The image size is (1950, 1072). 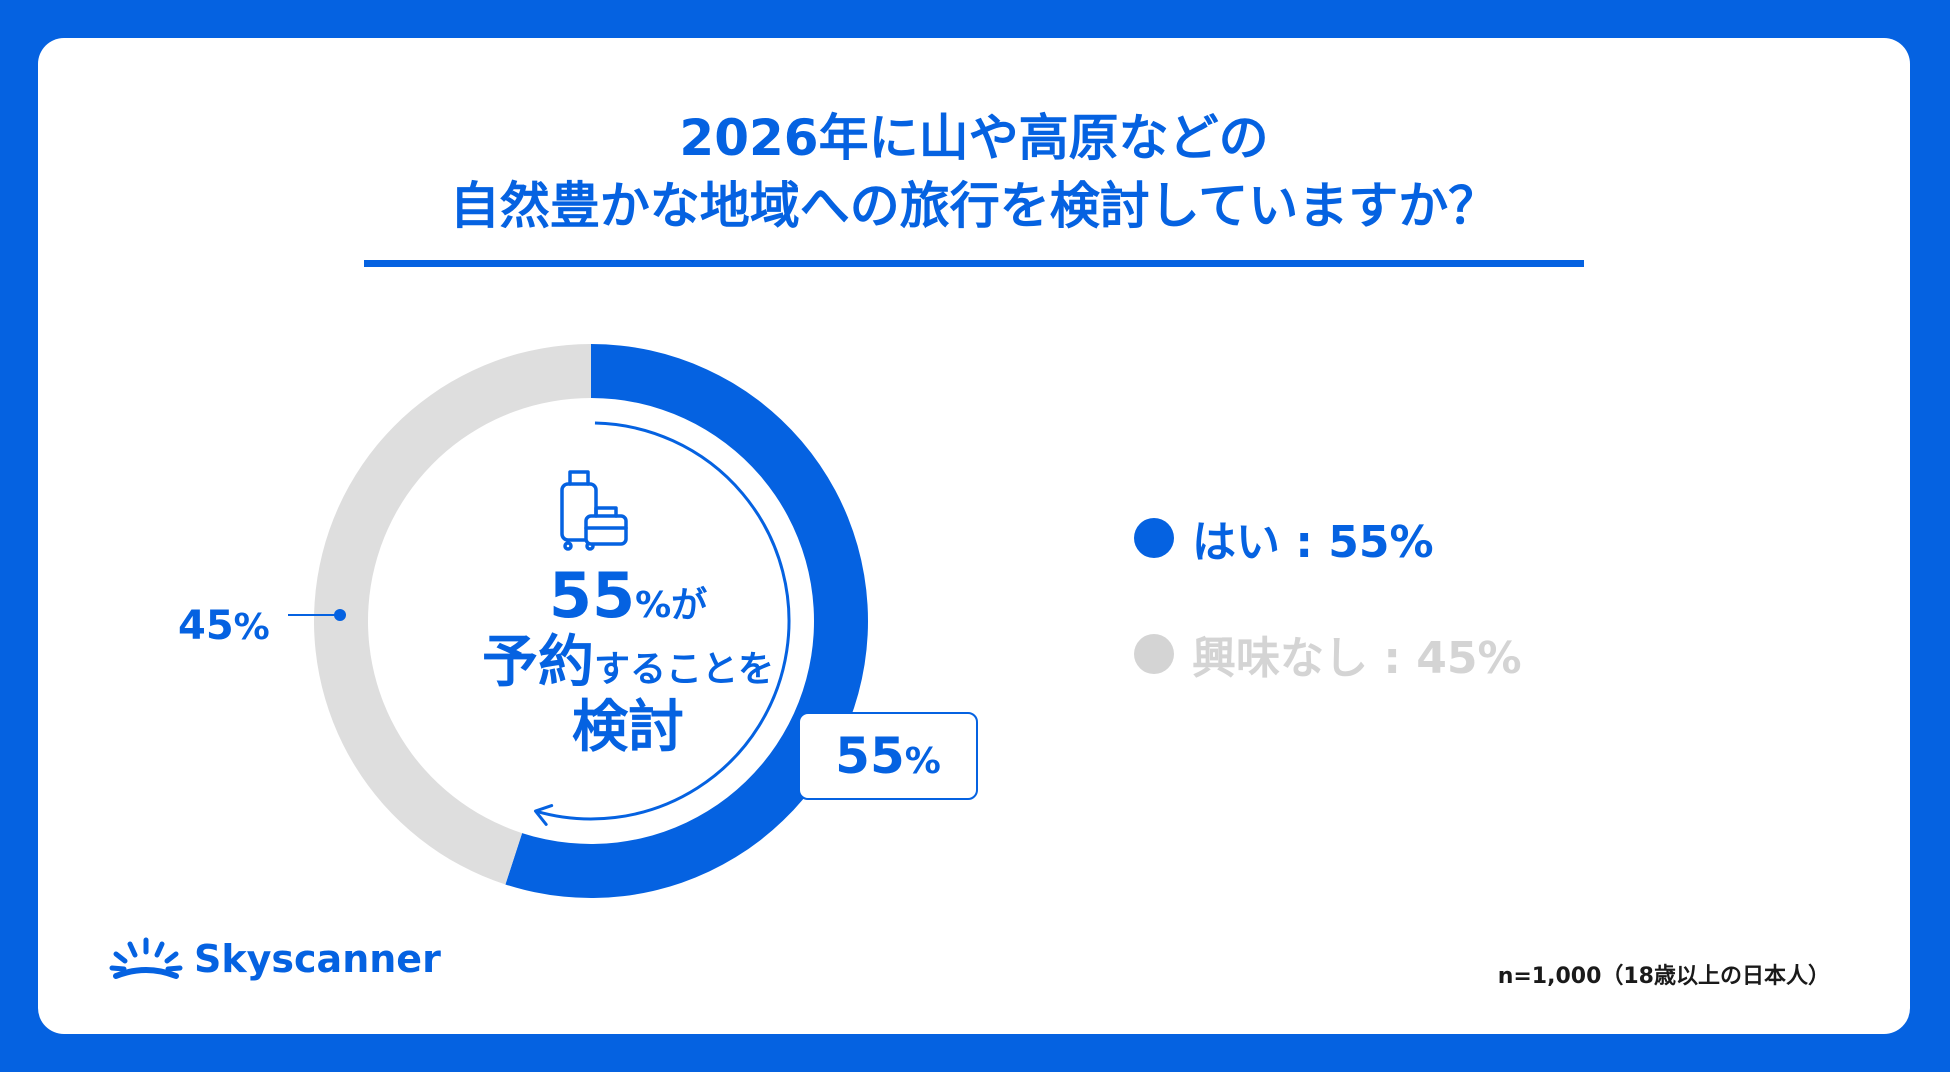 I want to click on sunrise-icon, so click(x=146, y=958).